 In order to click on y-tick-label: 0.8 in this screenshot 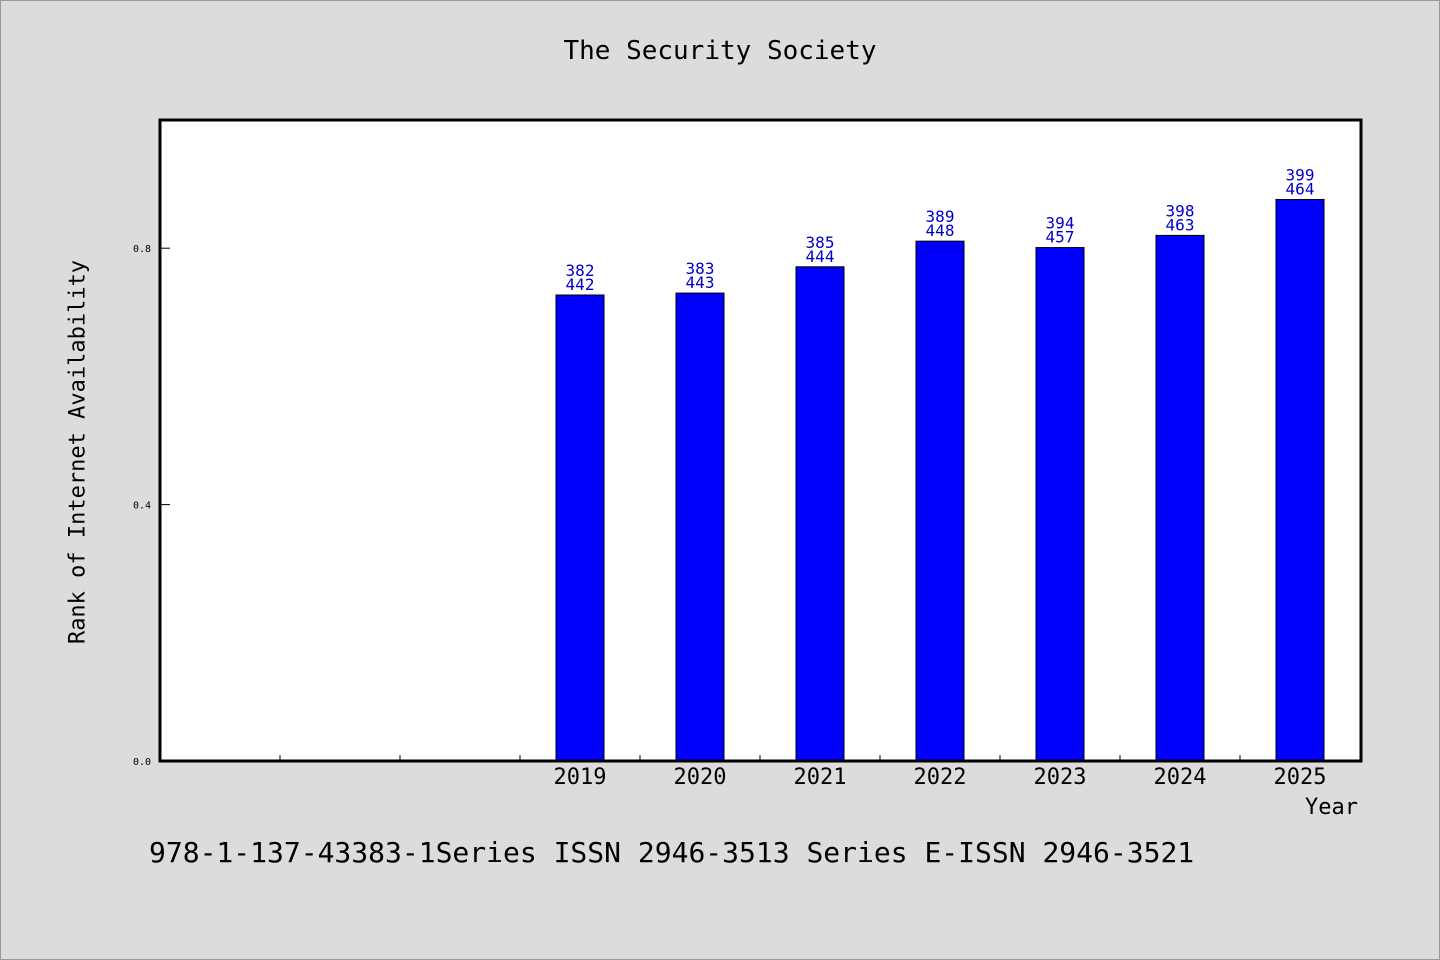, I will do `click(142, 249)`.